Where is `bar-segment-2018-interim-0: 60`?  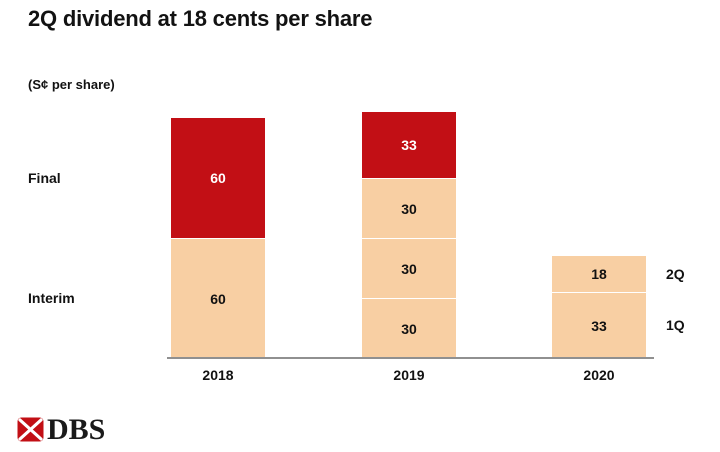 bar-segment-2018-interim-0: 60 is located at coordinates (218, 298).